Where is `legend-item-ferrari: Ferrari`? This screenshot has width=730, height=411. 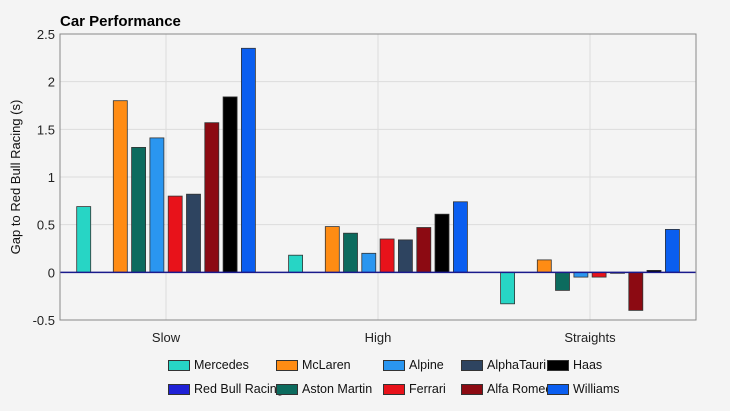
legend-item-ferrari: Ferrari is located at coordinates (422, 389).